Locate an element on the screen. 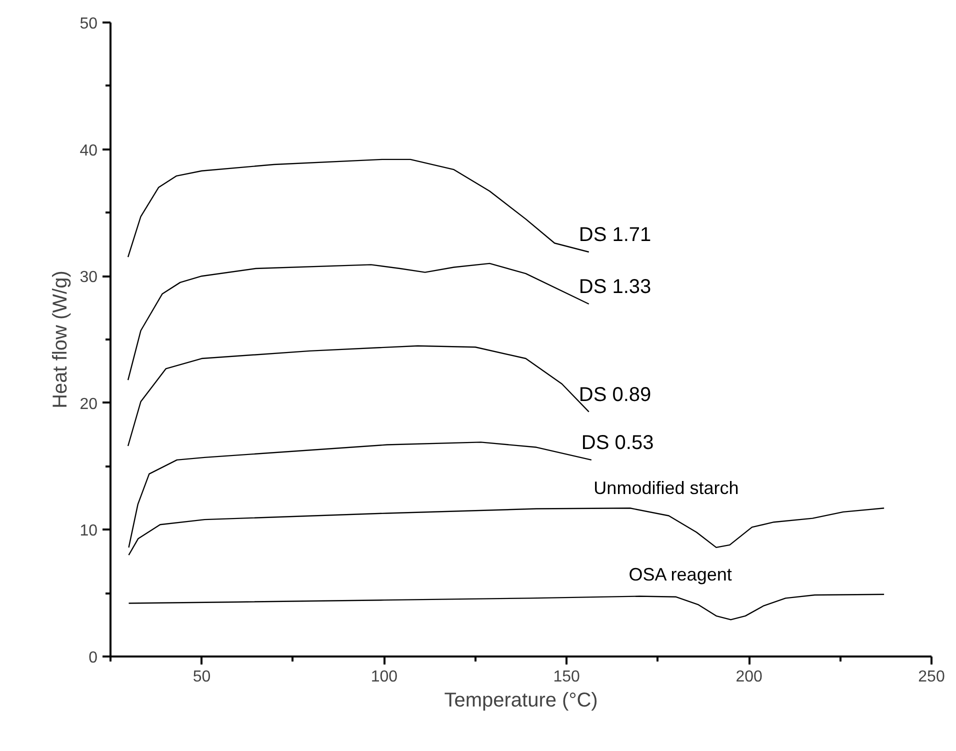 The image size is (956, 751). y-tick-label: 40 is located at coordinates (89, 151).